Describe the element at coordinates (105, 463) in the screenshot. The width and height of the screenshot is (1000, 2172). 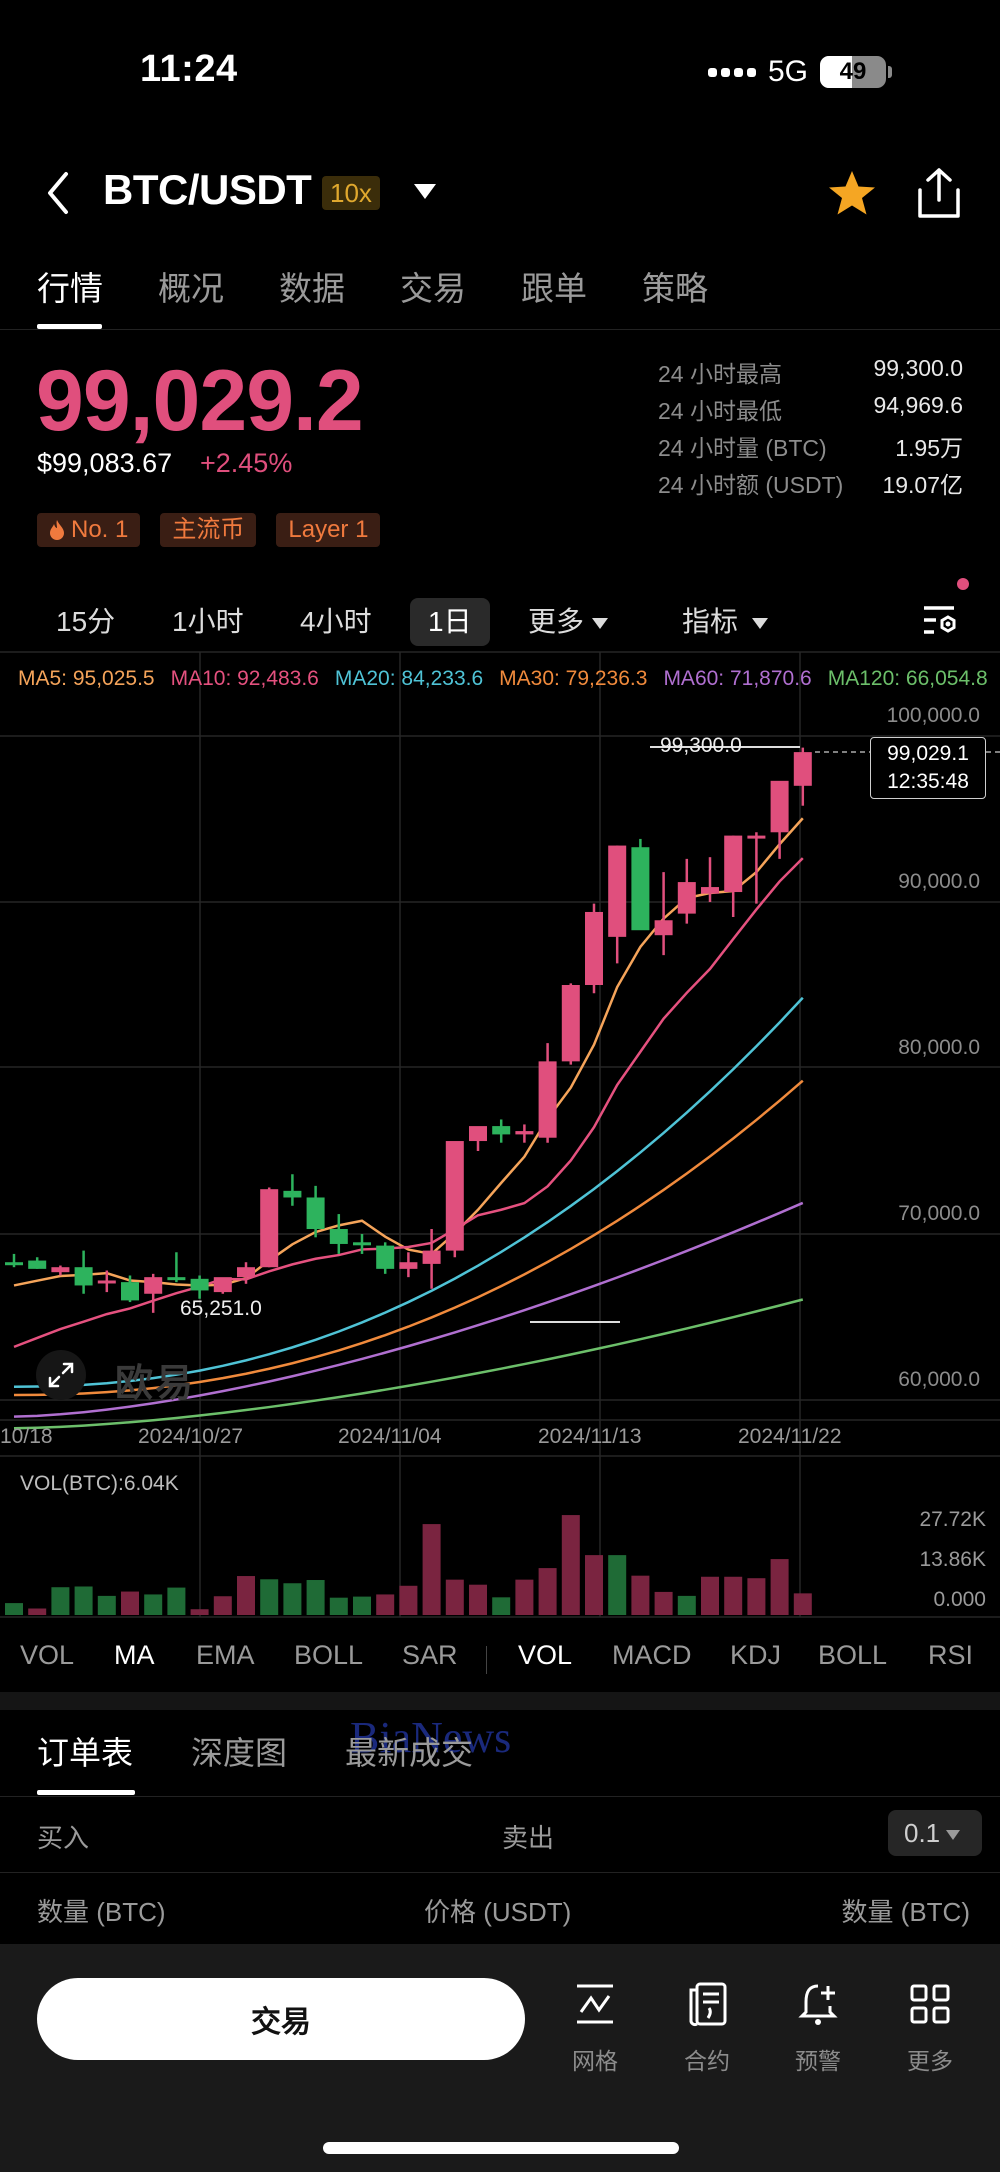
I see `usd-price: $99,083.67` at that location.